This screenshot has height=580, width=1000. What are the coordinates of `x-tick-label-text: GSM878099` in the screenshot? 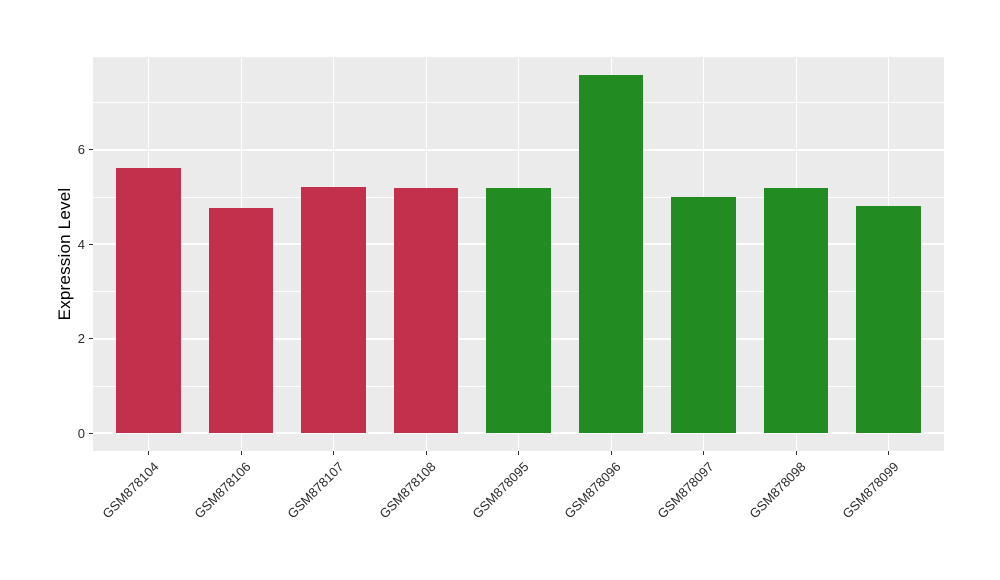 It's located at (870, 490).